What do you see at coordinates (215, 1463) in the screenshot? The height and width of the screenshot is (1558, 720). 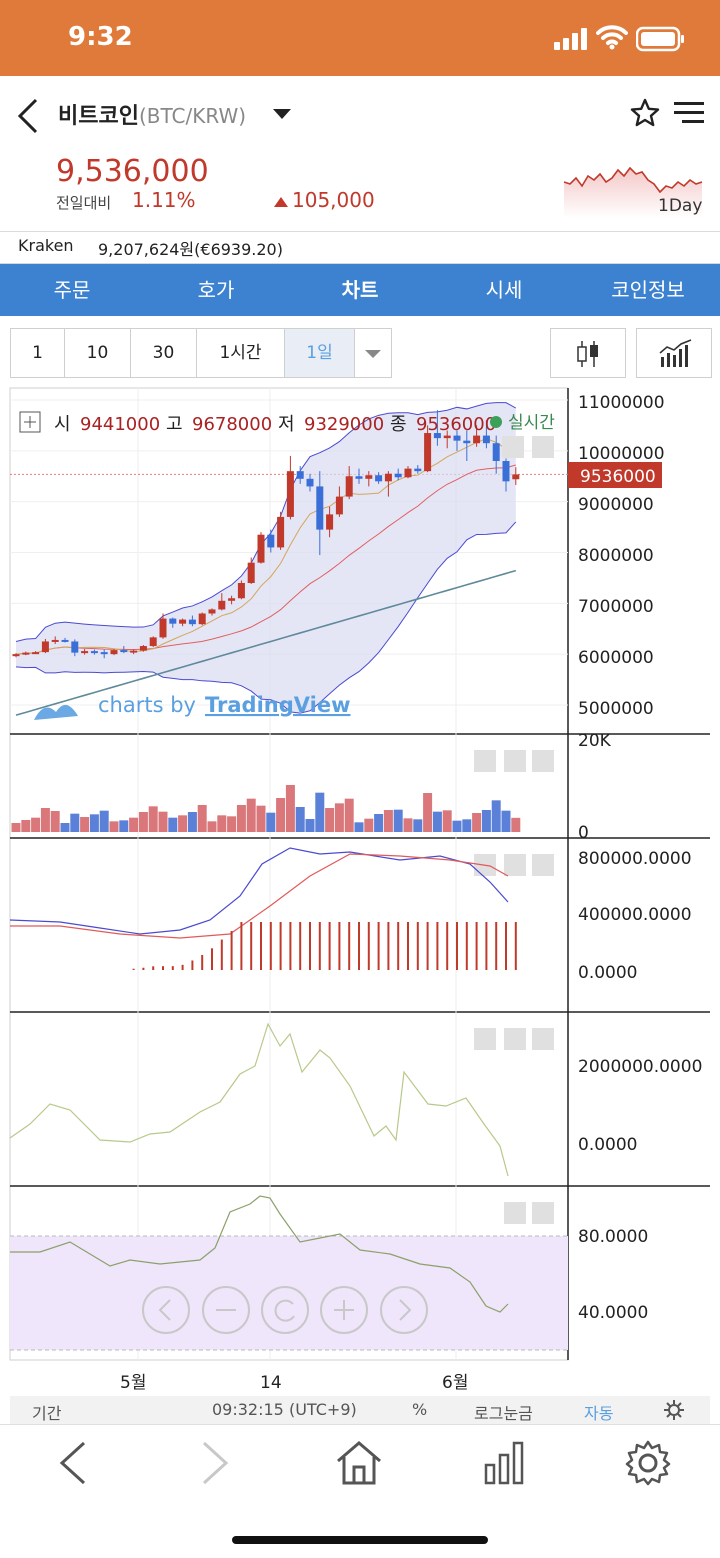 I see `nav-forward-icon` at bounding box center [215, 1463].